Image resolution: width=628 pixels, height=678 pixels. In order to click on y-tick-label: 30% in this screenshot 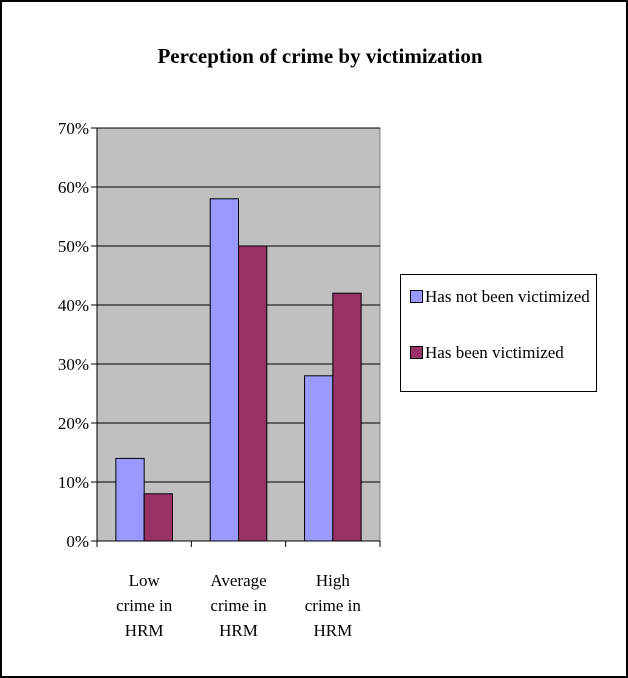, I will do `click(73, 364)`.